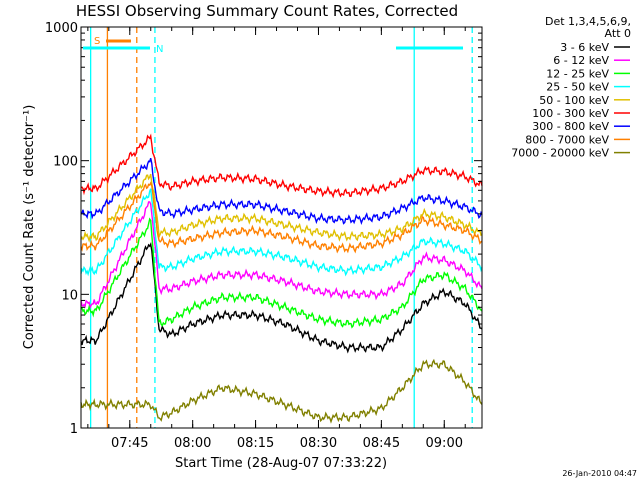 The width and height of the screenshot is (640, 480). I want to click on legend-label: 800 - 7000 keV, so click(567, 139).